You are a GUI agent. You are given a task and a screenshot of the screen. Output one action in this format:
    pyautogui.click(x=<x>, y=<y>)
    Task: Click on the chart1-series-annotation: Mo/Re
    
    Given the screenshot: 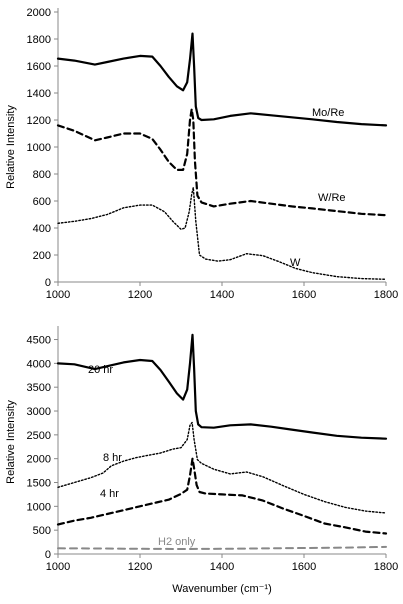 What is the action you would take?
    pyautogui.click(x=328, y=113)
    